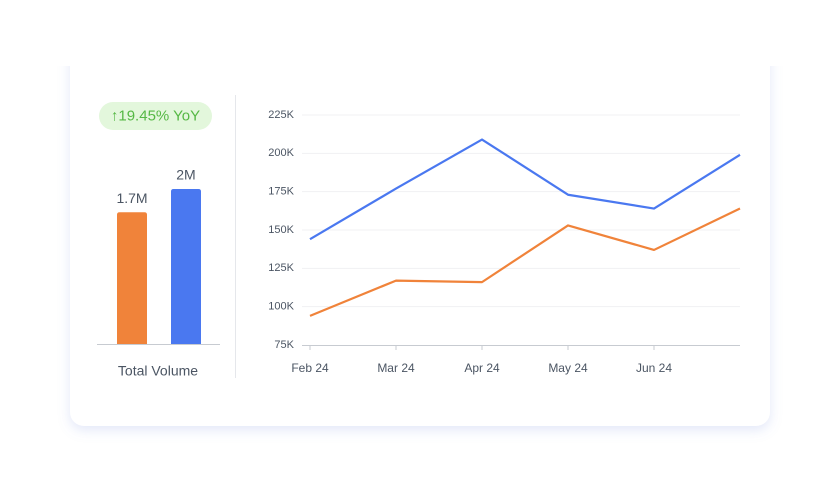  Describe the element at coordinates (281, 268) in the screenshot. I see `y-tick-label: 125K` at that location.